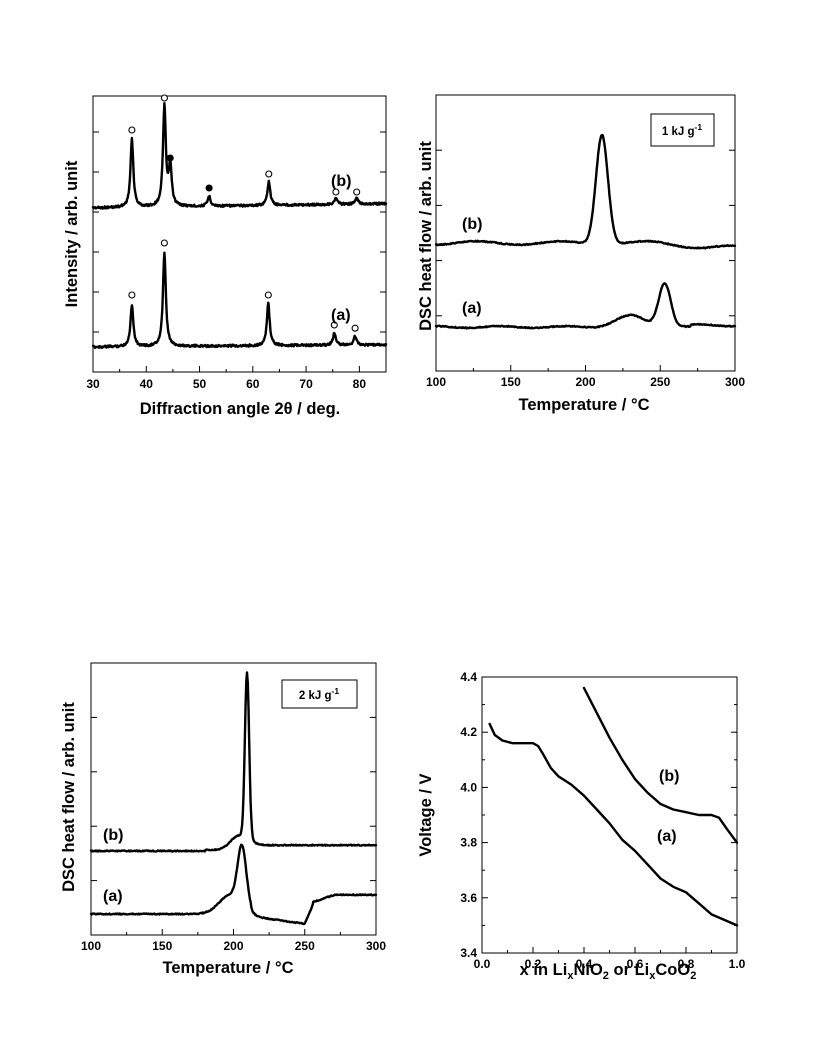 This screenshot has width=816, height=1056. I want to click on xrd-series-b-label: (b), so click(341, 181).